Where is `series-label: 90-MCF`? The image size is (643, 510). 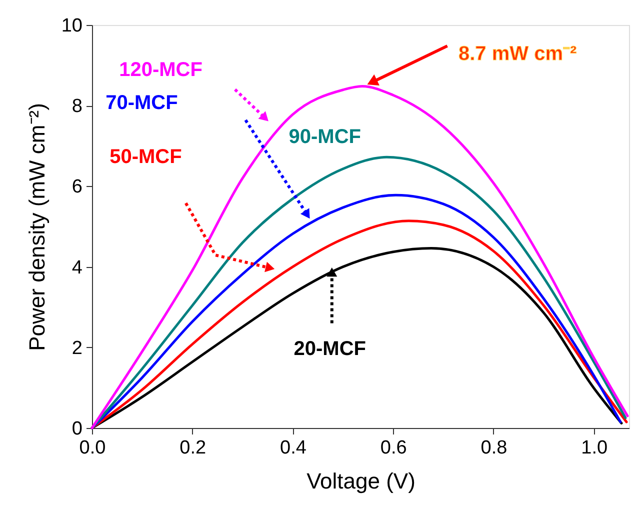 series-label: 90-MCF is located at coordinates (324, 137).